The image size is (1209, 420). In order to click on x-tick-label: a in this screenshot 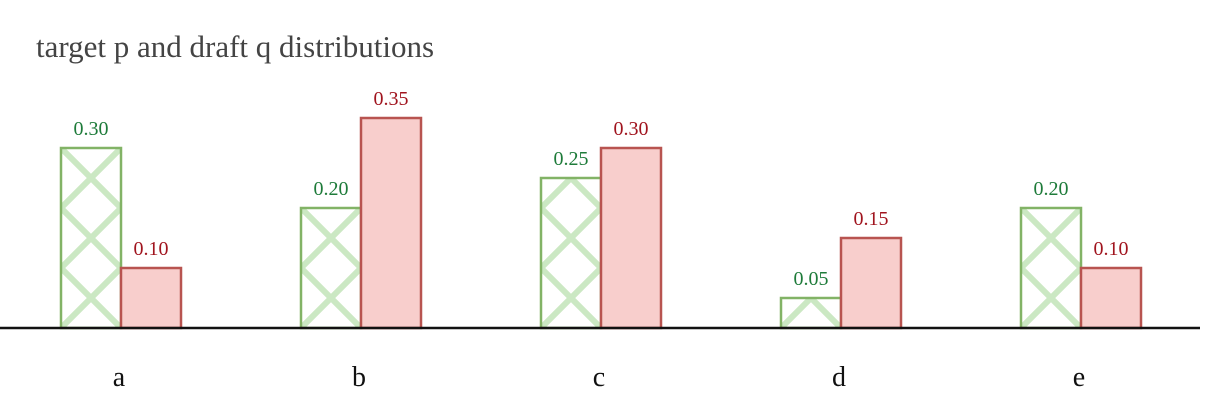, I will do `click(119, 377)`.